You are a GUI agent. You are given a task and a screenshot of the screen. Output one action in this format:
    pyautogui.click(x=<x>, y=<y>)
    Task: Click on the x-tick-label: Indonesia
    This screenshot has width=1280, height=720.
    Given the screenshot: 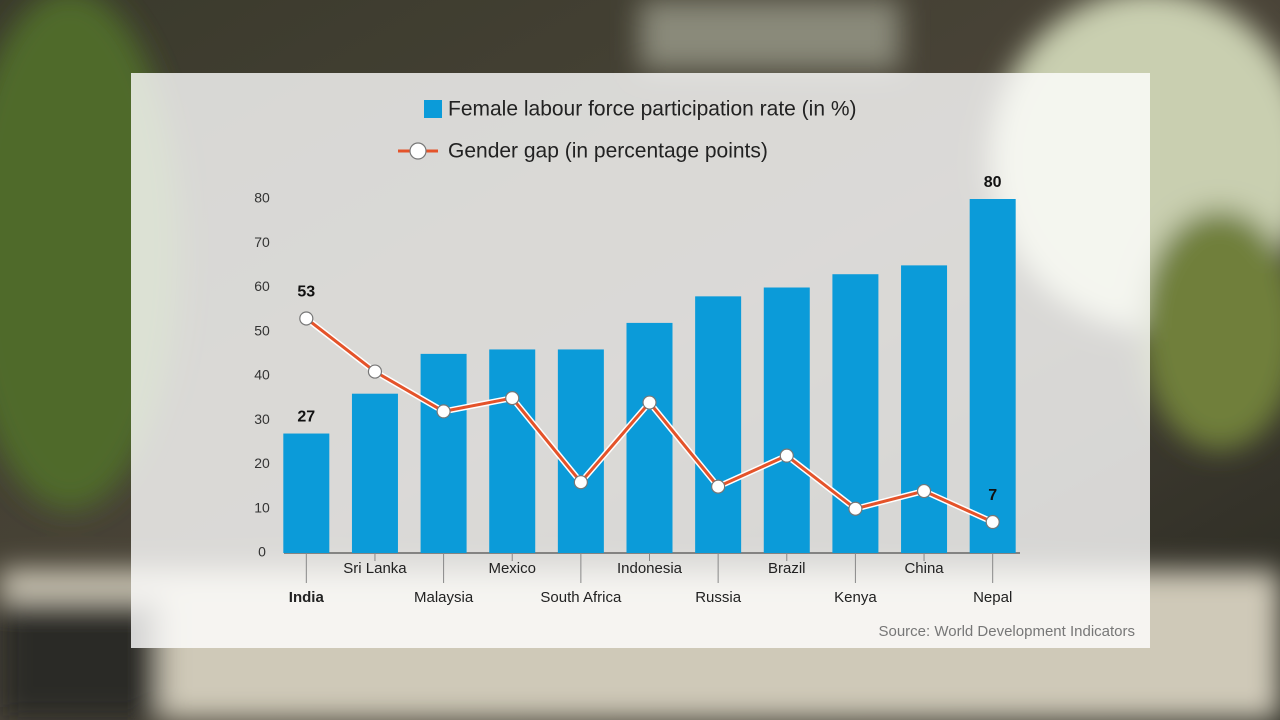 What is the action you would take?
    pyautogui.click(x=650, y=568)
    